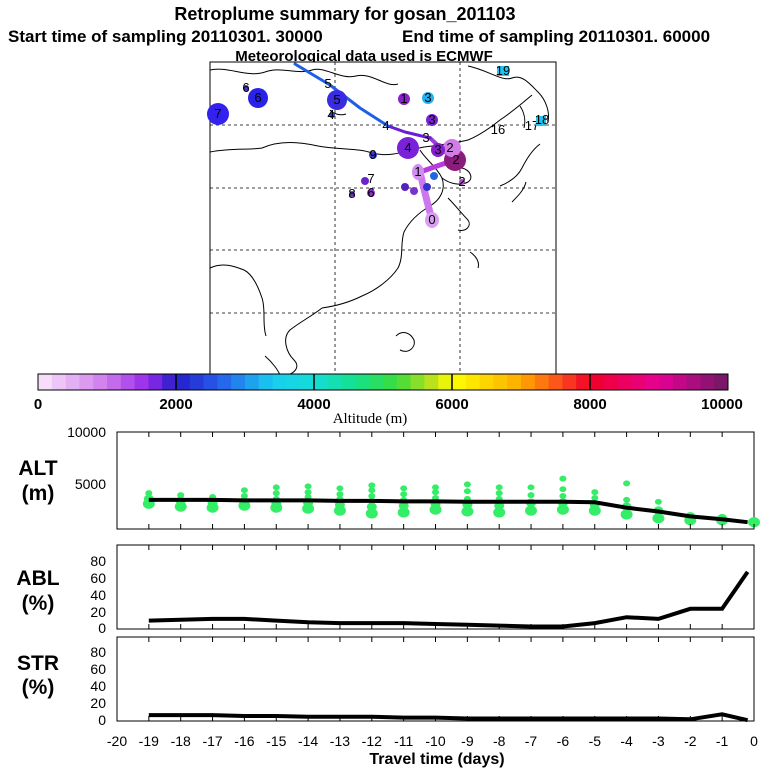  Describe the element at coordinates (503, 70) in the screenshot. I see `svg-text: 19` at that location.